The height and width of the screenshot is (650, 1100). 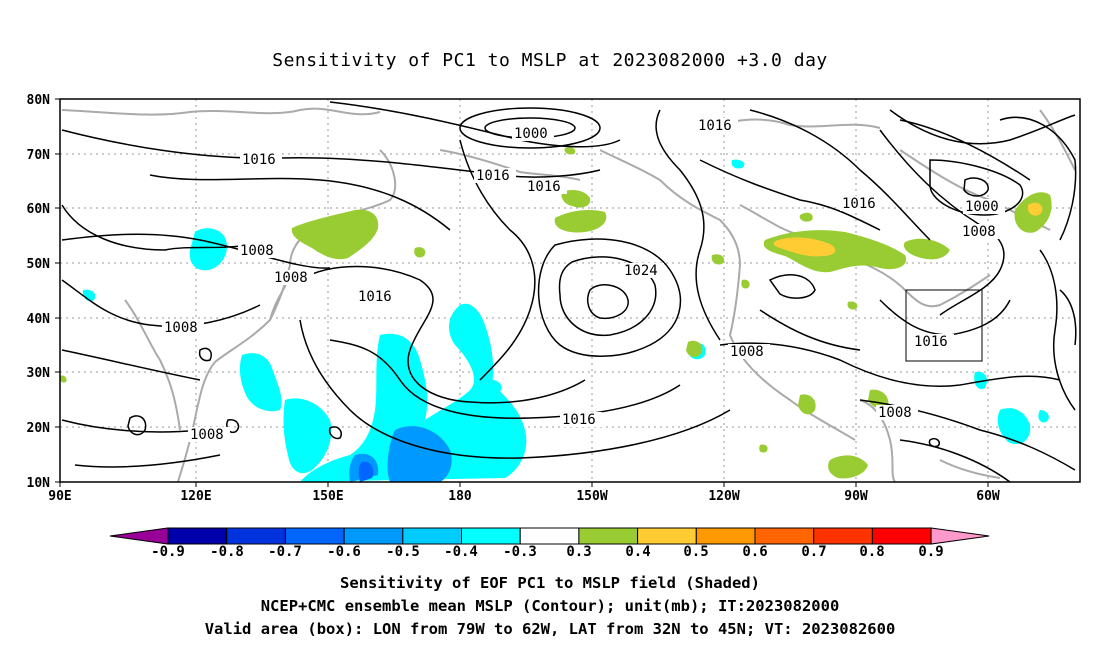 What do you see at coordinates (59, 496) in the screenshot?
I see `lon-label: 90E` at bounding box center [59, 496].